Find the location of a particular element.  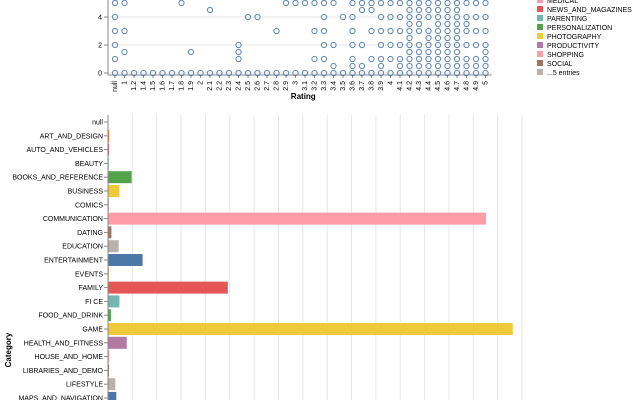

scatter-x-tick-label: 3.5 is located at coordinates (343, 86).